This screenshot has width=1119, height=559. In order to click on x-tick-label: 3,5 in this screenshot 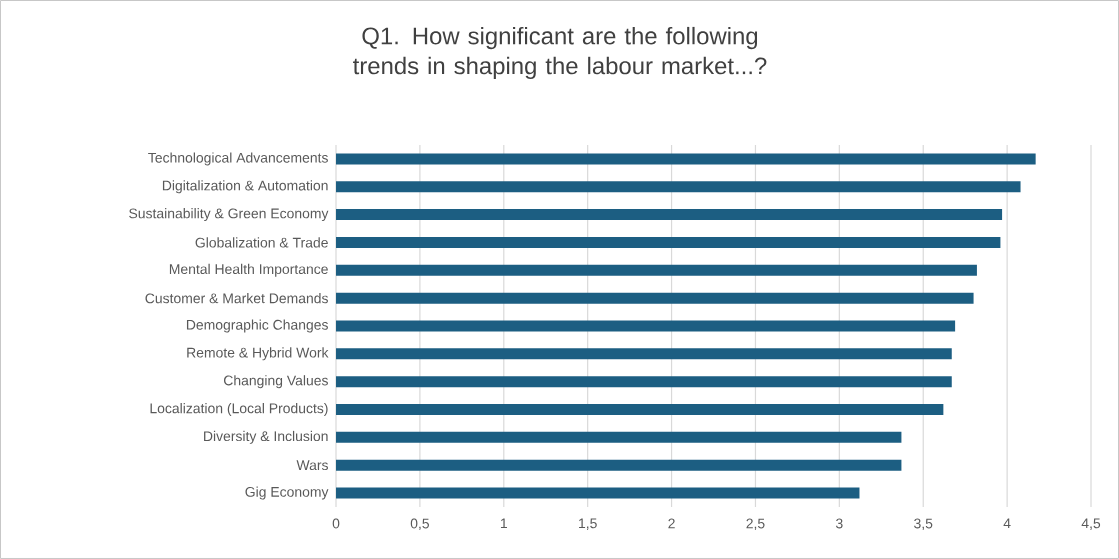, I will do `click(923, 524)`.